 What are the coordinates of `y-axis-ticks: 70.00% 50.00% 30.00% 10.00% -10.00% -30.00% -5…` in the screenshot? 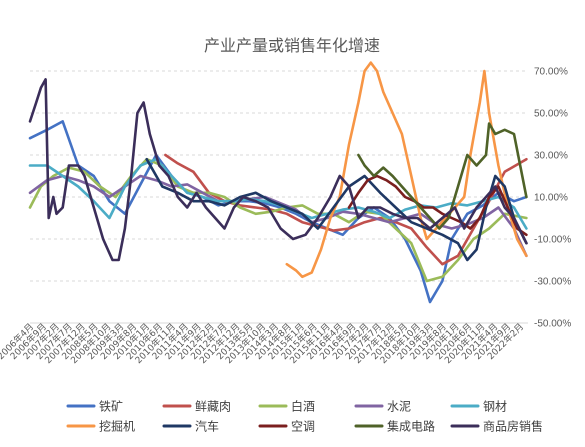 It's located at (552, 198).